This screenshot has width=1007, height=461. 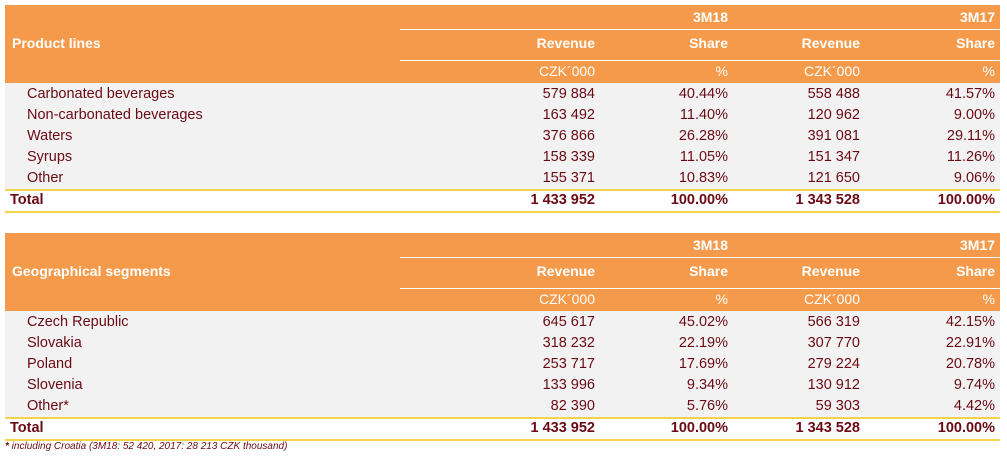 What do you see at coordinates (502, 157) in the screenshot?
I see `table-row: Syrups 158 339 11.05% 151 347 11.26%` at bounding box center [502, 157].